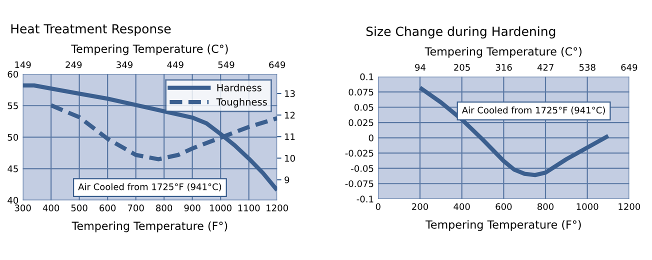 The image size is (652, 260). I want to click on y-tick-label: 45, so click(13, 169).